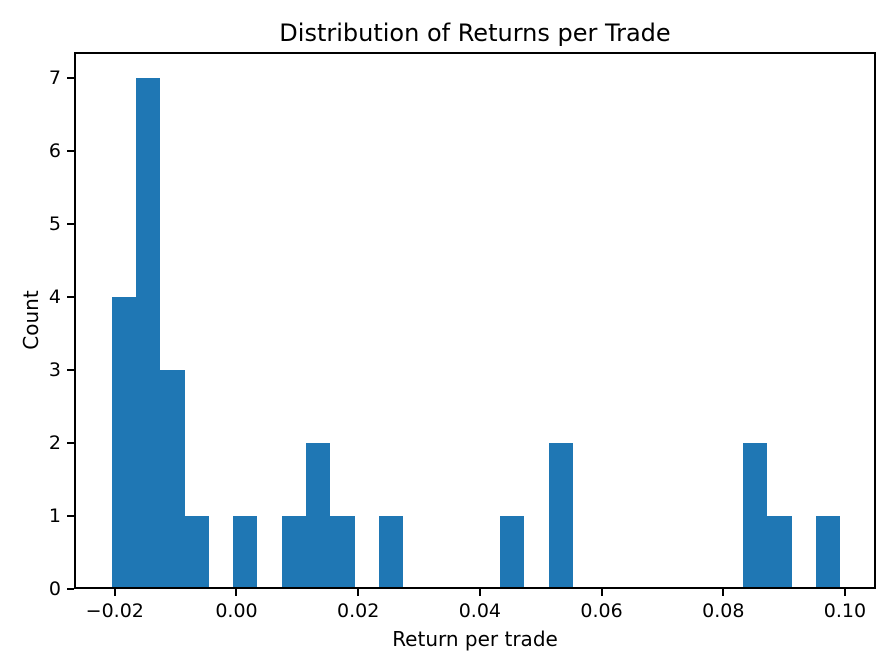 Image resolution: width=896 pixels, height=672 pixels. I want to click on y-tick-label: 6, so click(54, 150).